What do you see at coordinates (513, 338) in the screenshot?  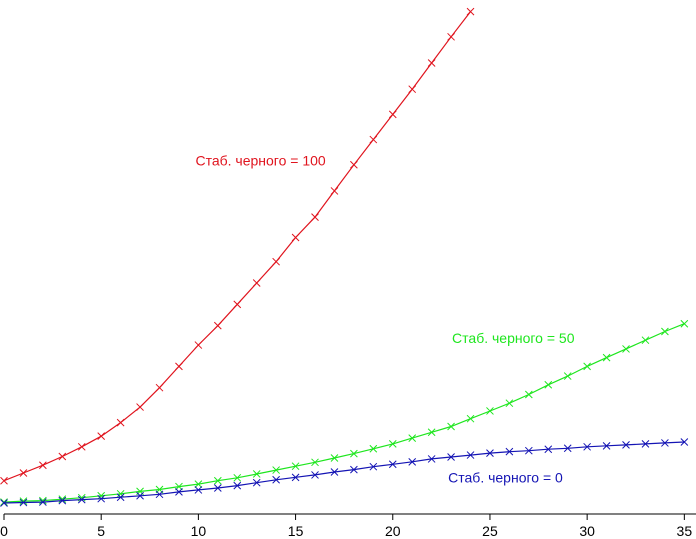 I see `series-label: Стаб. черного = 50` at bounding box center [513, 338].